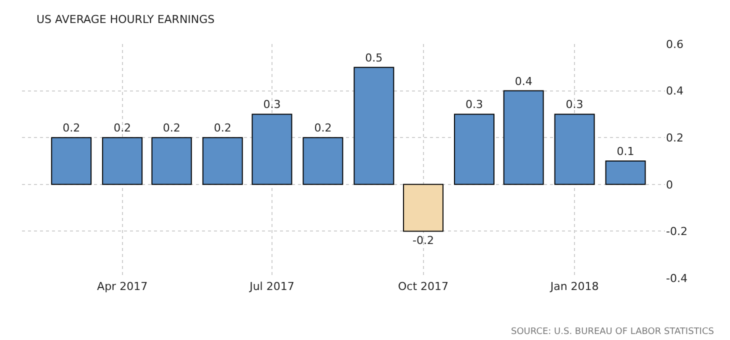 The image size is (730, 340). Describe the element at coordinates (125, 19) in the screenshot. I see `chart-title: US AVERAGE HOURLY EARNINGS` at that location.